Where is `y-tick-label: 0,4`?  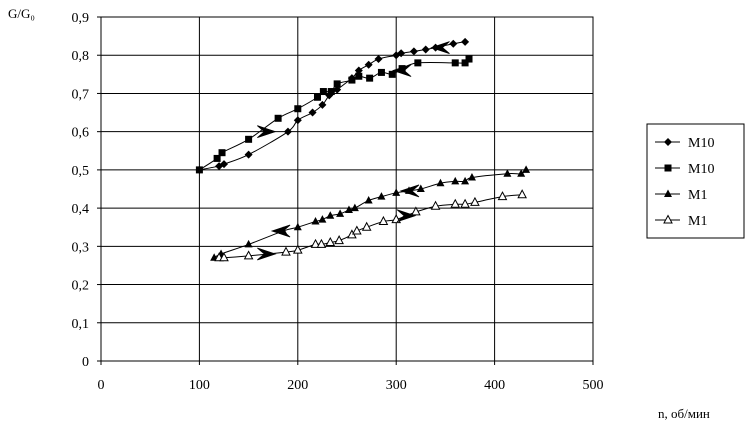
y-tick-label: 0,4 is located at coordinates (81, 209).